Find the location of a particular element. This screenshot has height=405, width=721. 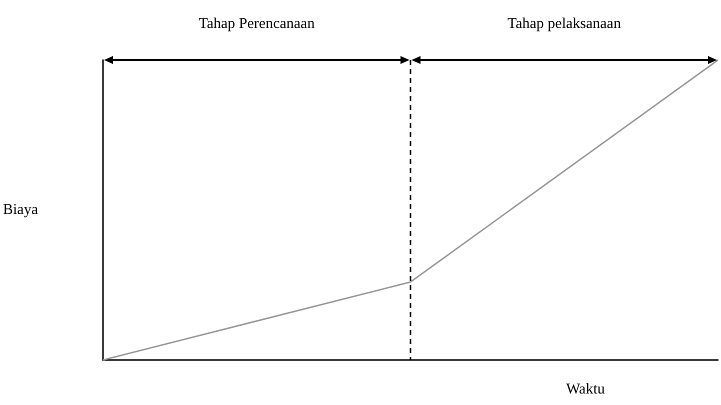

x-axis-title: Waktu is located at coordinates (586, 390).